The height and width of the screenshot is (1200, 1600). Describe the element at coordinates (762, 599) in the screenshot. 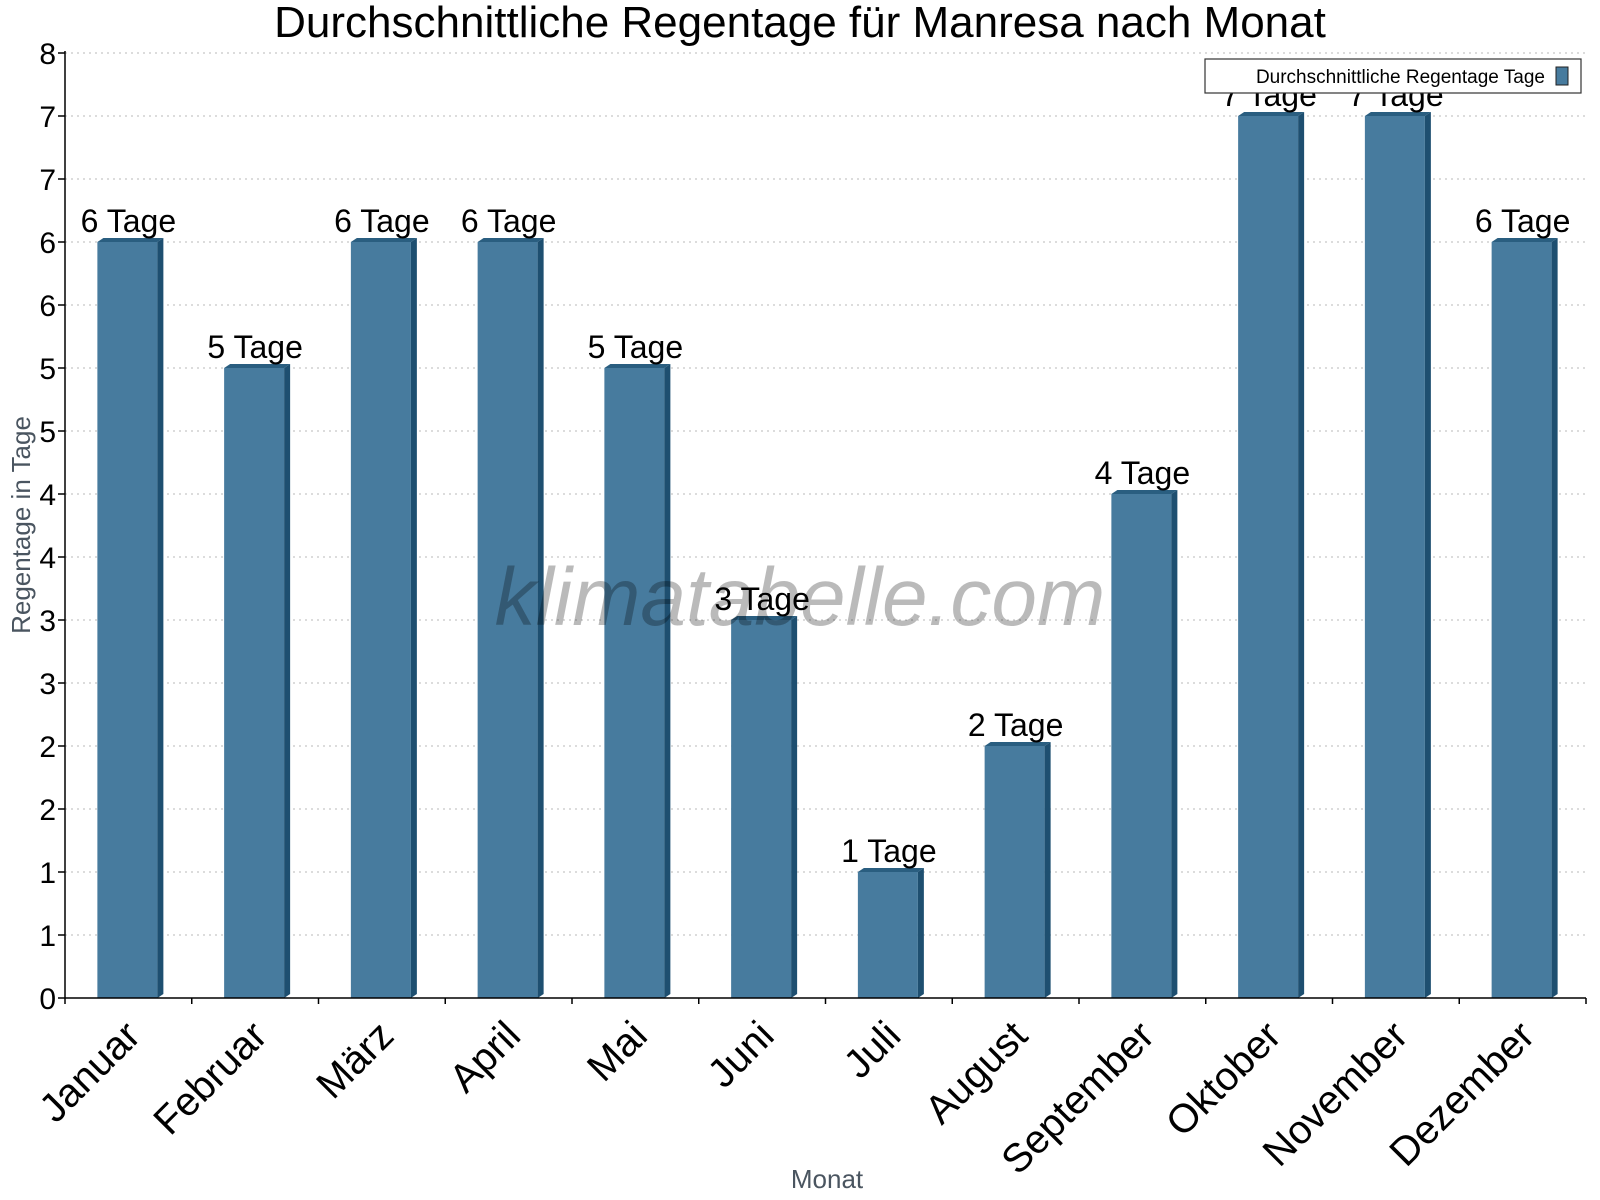

I see `data-label: 3 Tage` at that location.